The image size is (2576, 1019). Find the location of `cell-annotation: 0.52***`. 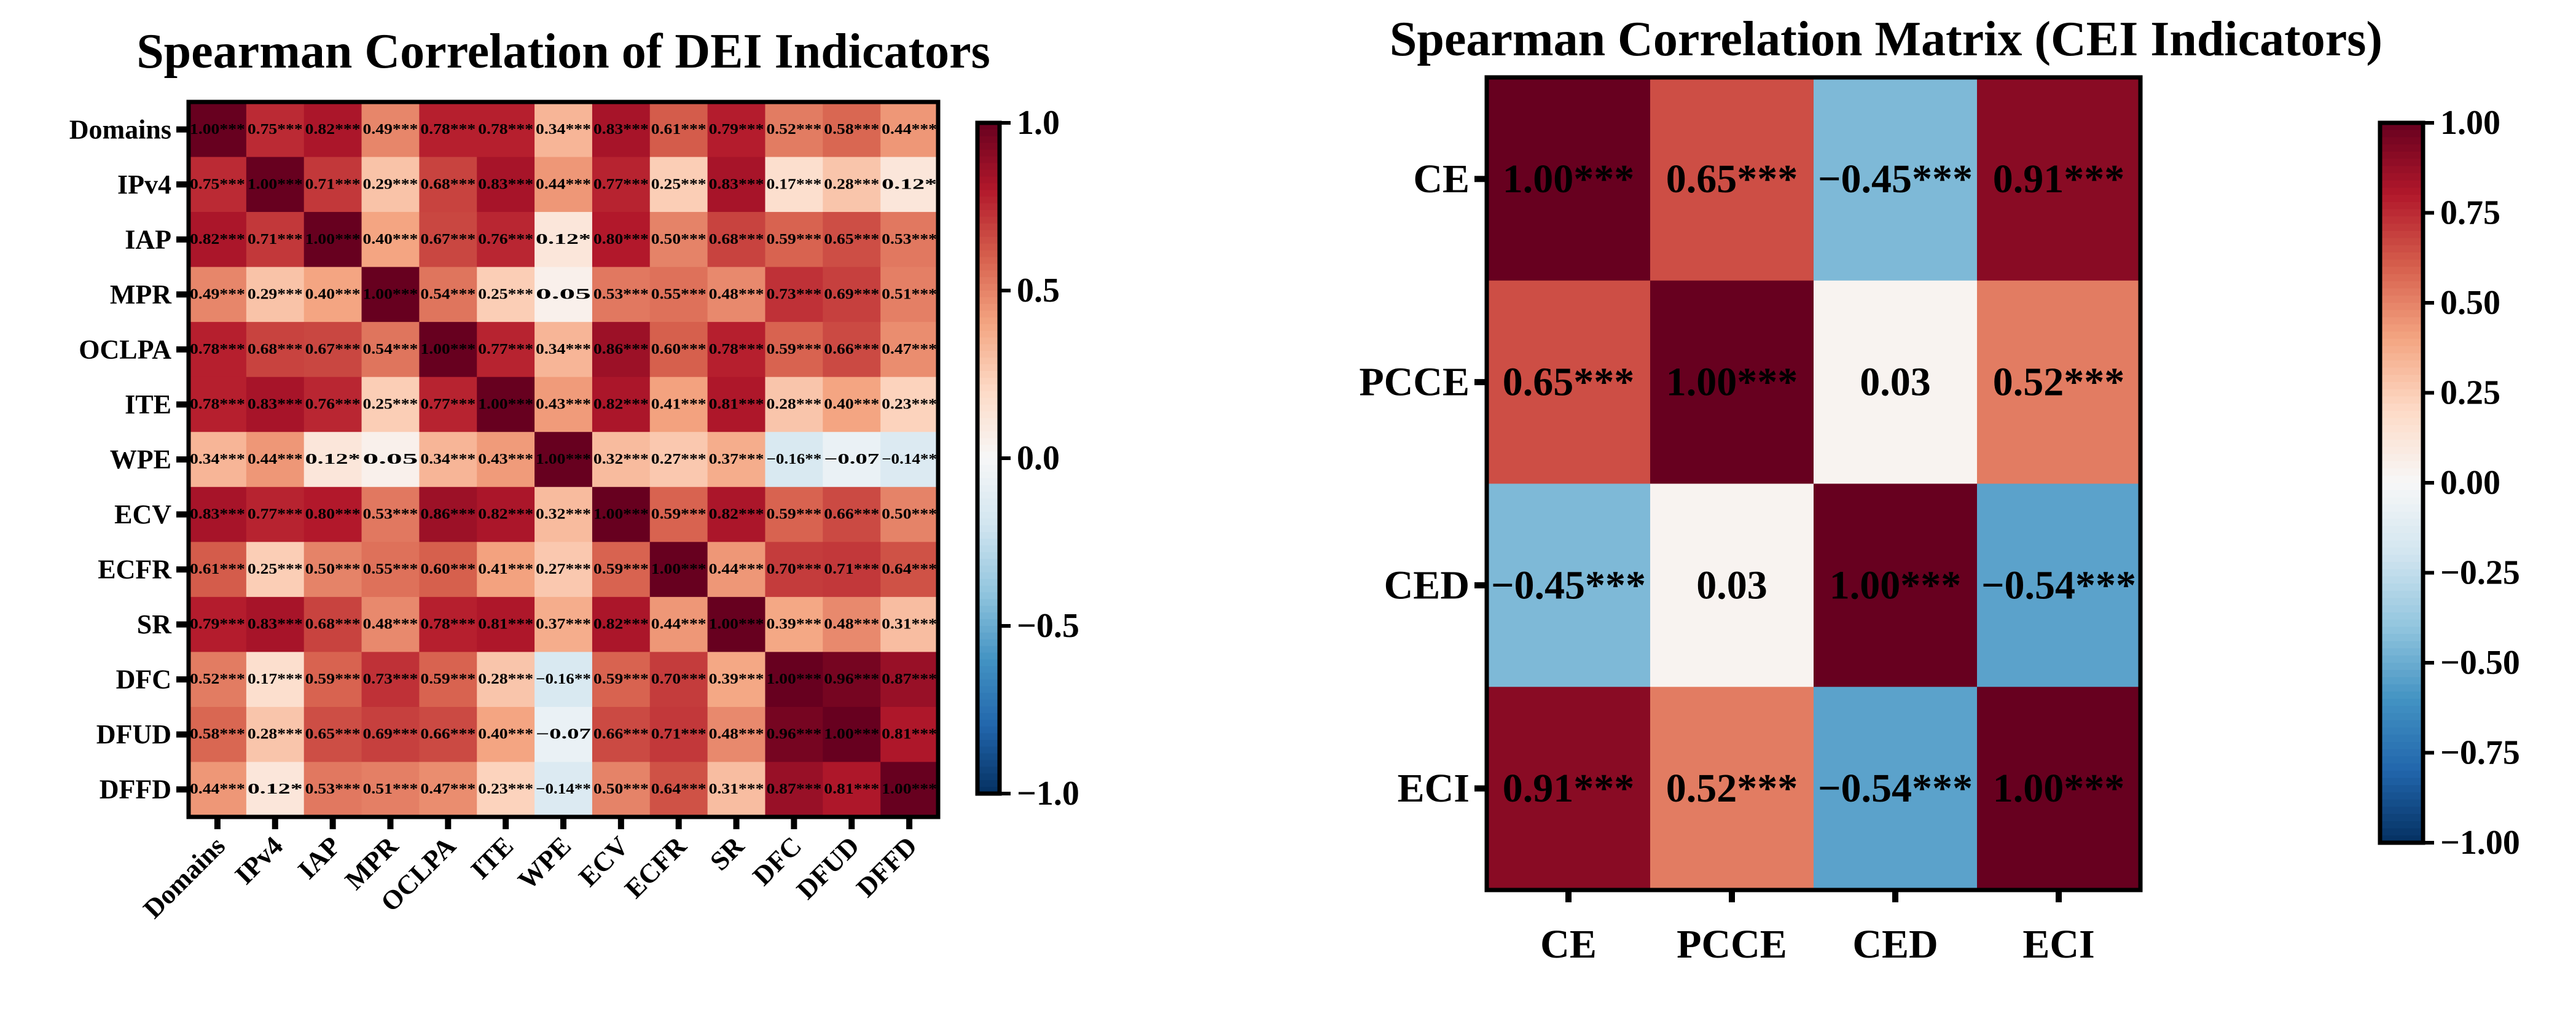

cell-annotation: 0.52*** is located at coordinates (1732, 788).